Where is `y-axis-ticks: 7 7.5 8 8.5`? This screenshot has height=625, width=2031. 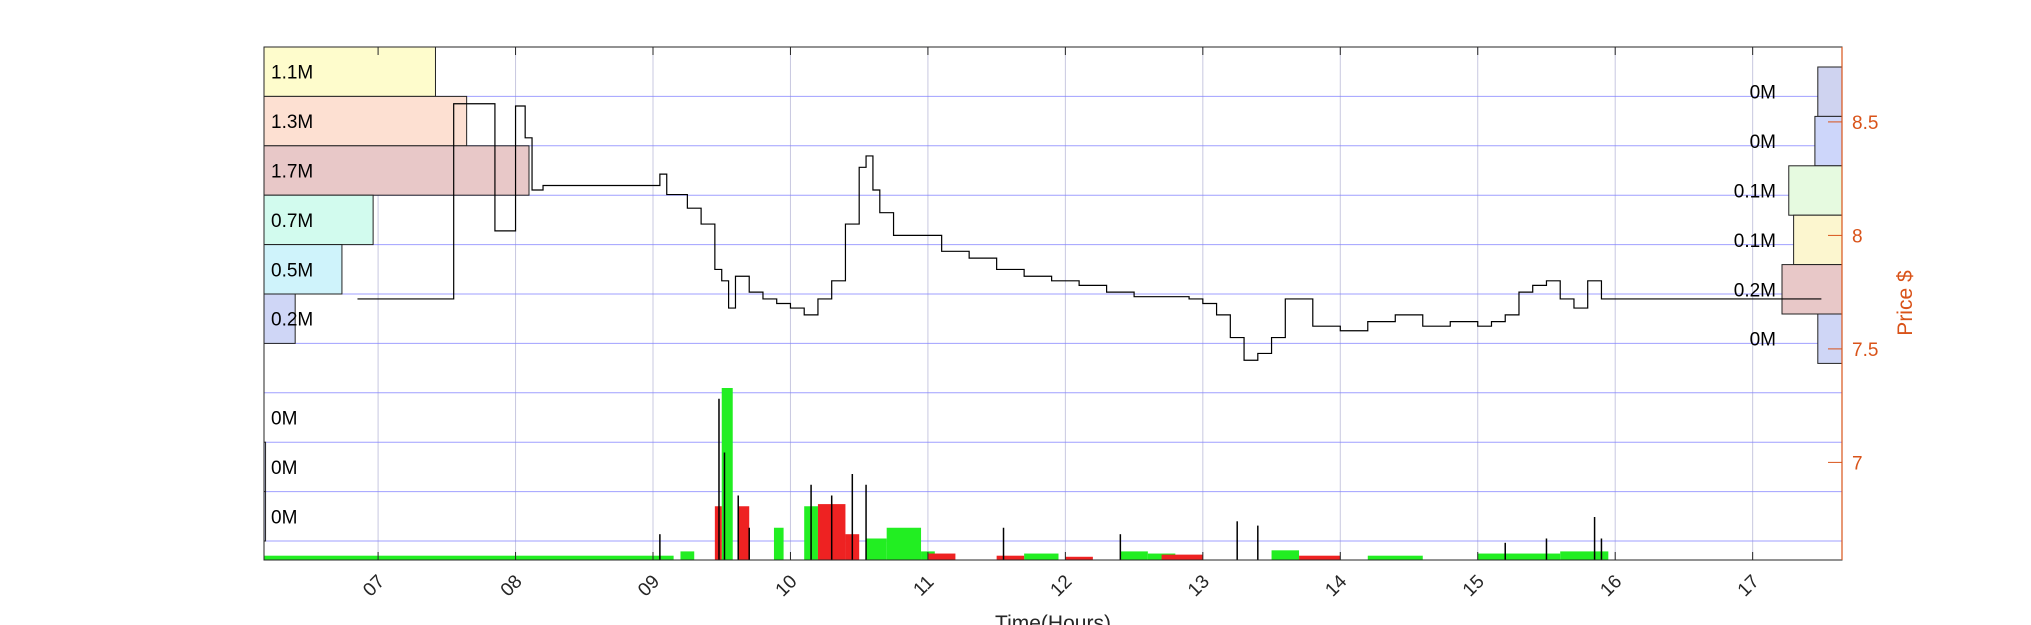
y-axis-ticks: 7 7.5 8 8.5 is located at coordinates (1853, 293).